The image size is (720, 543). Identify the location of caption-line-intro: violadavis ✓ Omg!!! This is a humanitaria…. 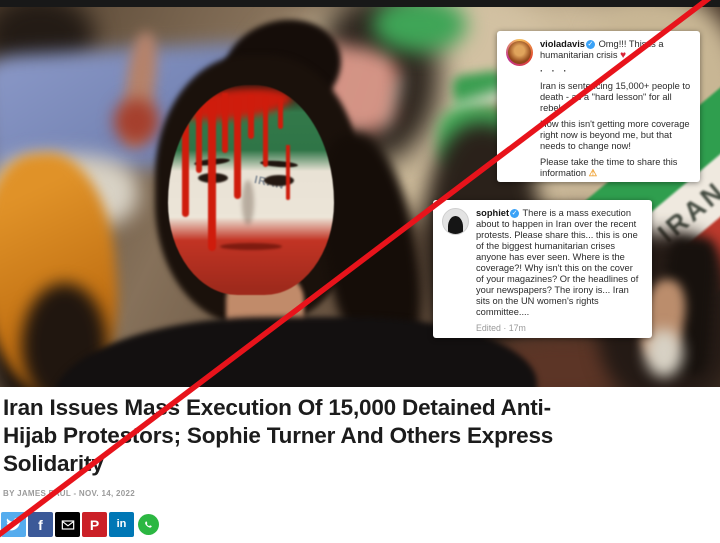
(615, 50).